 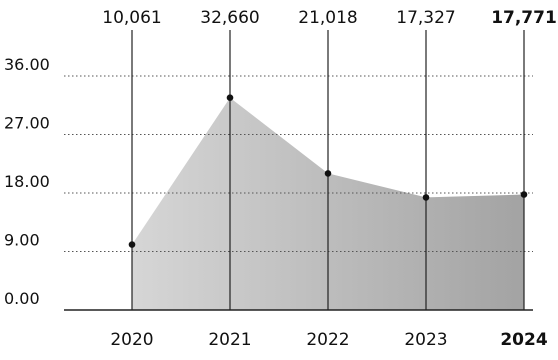 What do you see at coordinates (132, 244) in the screenshot?
I see `data-point-2020` at bounding box center [132, 244].